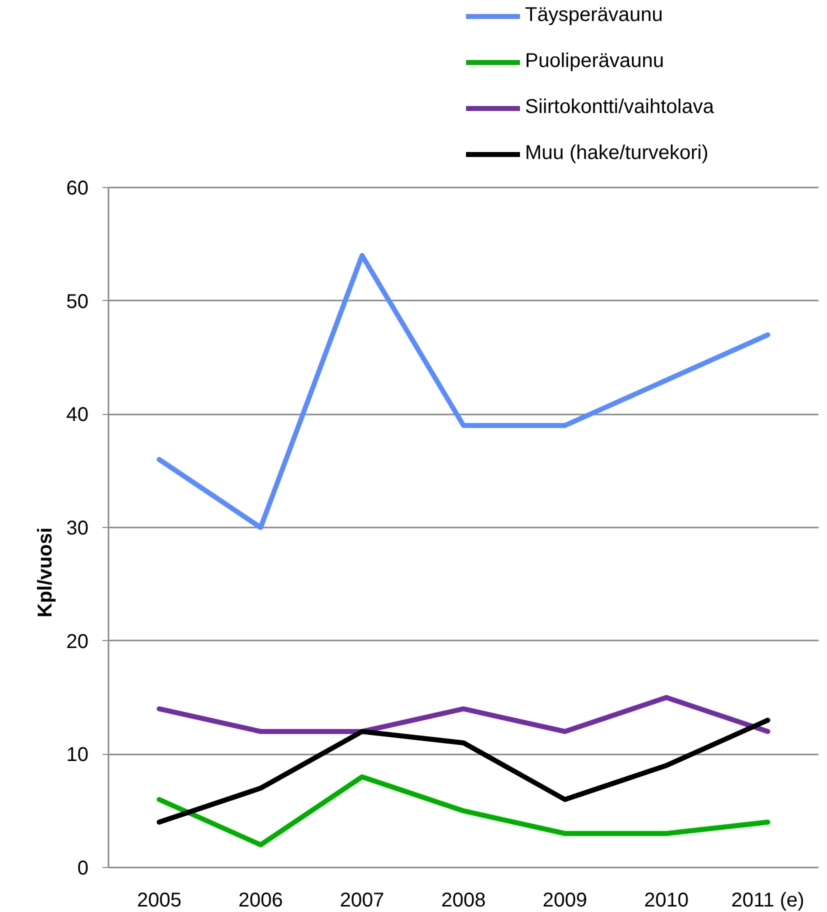 The image size is (827, 912). Describe the element at coordinates (82, 869) in the screenshot. I see `y-tick-label: 0` at that location.